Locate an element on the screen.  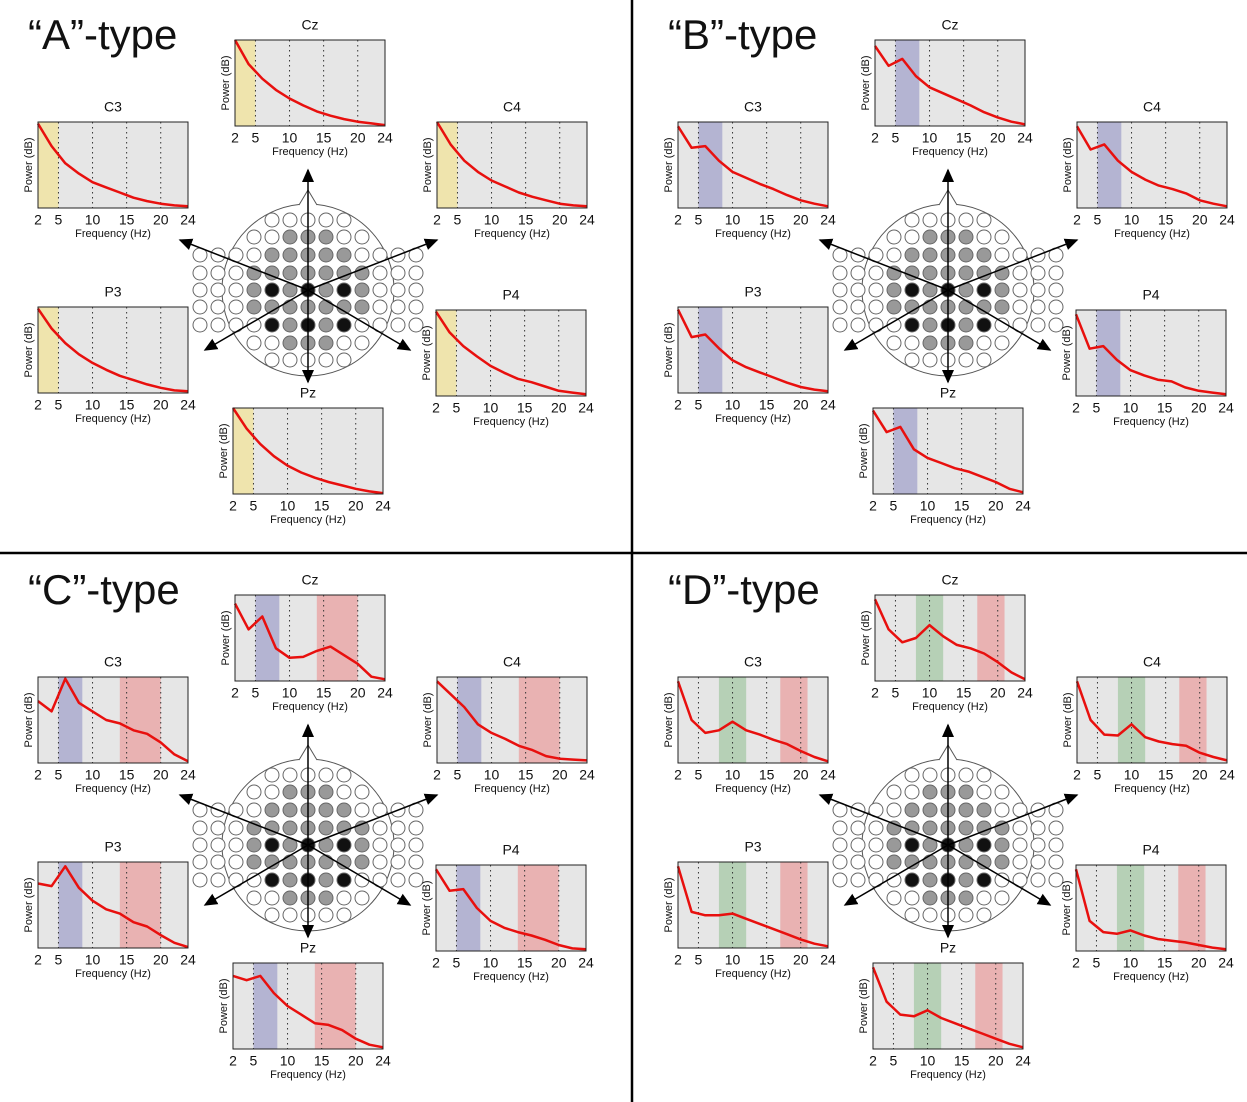
panel-title: “D”-type is located at coordinates (744, 589).